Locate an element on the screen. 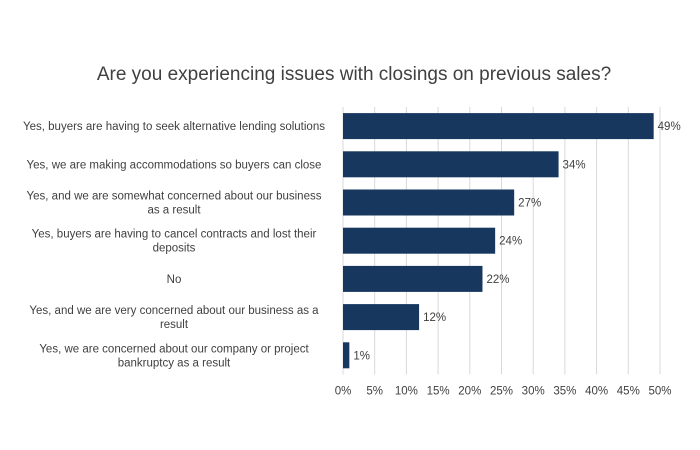  x-tick-label: 25% is located at coordinates (501, 391).